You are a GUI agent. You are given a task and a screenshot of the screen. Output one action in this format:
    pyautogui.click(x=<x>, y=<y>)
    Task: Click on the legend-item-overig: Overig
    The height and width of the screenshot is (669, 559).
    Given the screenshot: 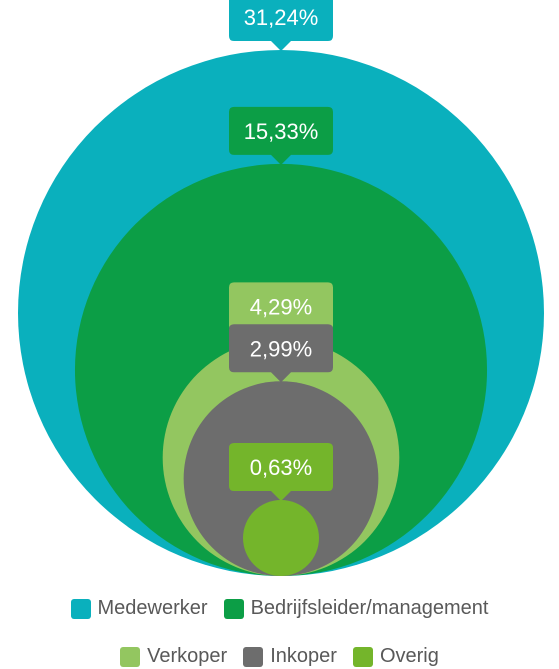 What is the action you would take?
    pyautogui.click(x=395, y=656)
    